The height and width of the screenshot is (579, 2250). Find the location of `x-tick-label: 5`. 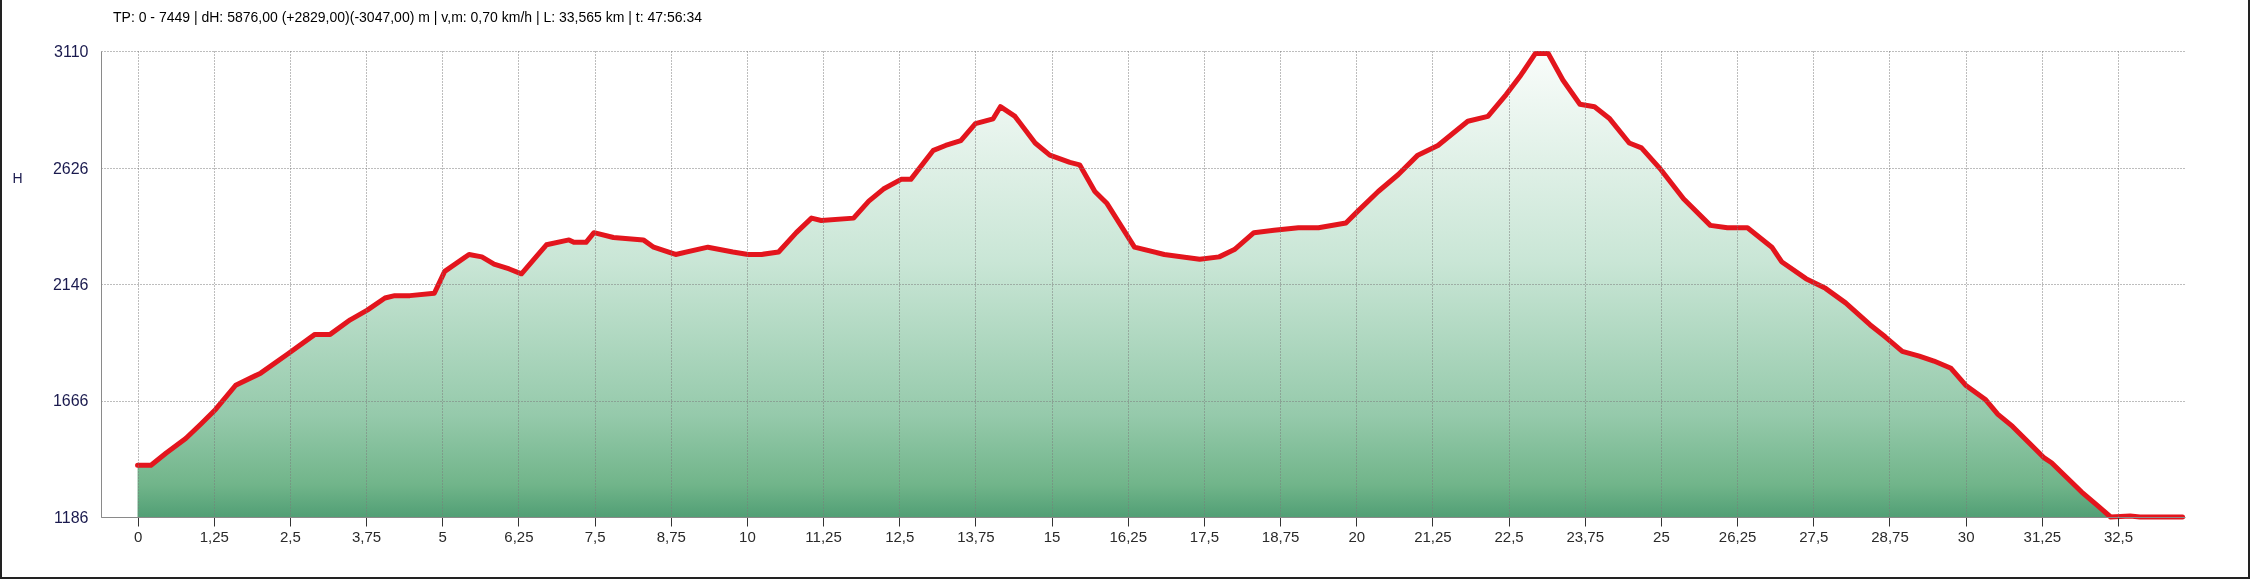

x-tick-label: 5 is located at coordinates (442, 536).